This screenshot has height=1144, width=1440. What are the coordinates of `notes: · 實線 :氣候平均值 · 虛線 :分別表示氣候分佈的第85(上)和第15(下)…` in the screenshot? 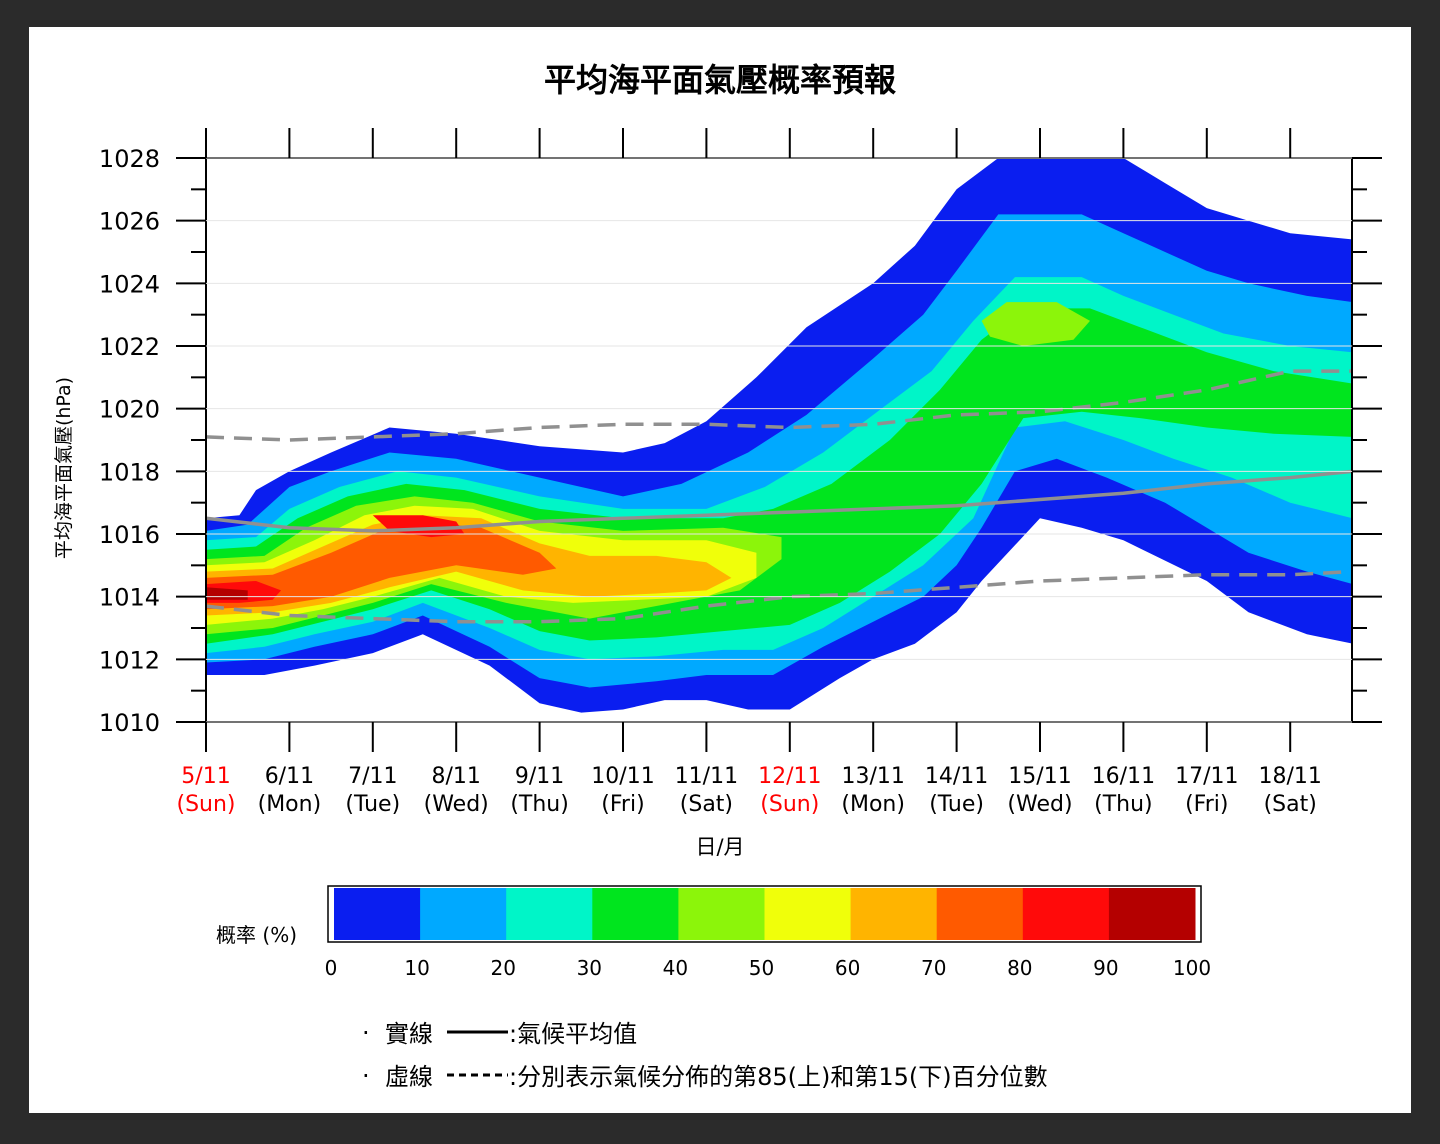 It's located at (705, 1055).